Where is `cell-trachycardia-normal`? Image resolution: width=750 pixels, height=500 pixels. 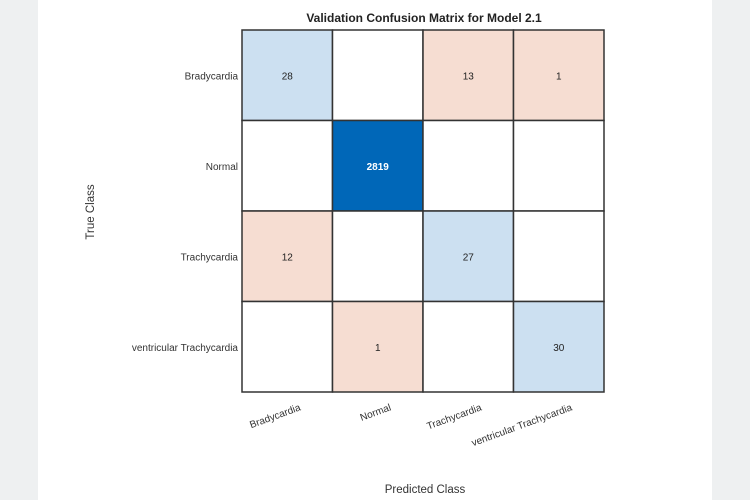
cell-trachycardia-normal is located at coordinates (377, 256).